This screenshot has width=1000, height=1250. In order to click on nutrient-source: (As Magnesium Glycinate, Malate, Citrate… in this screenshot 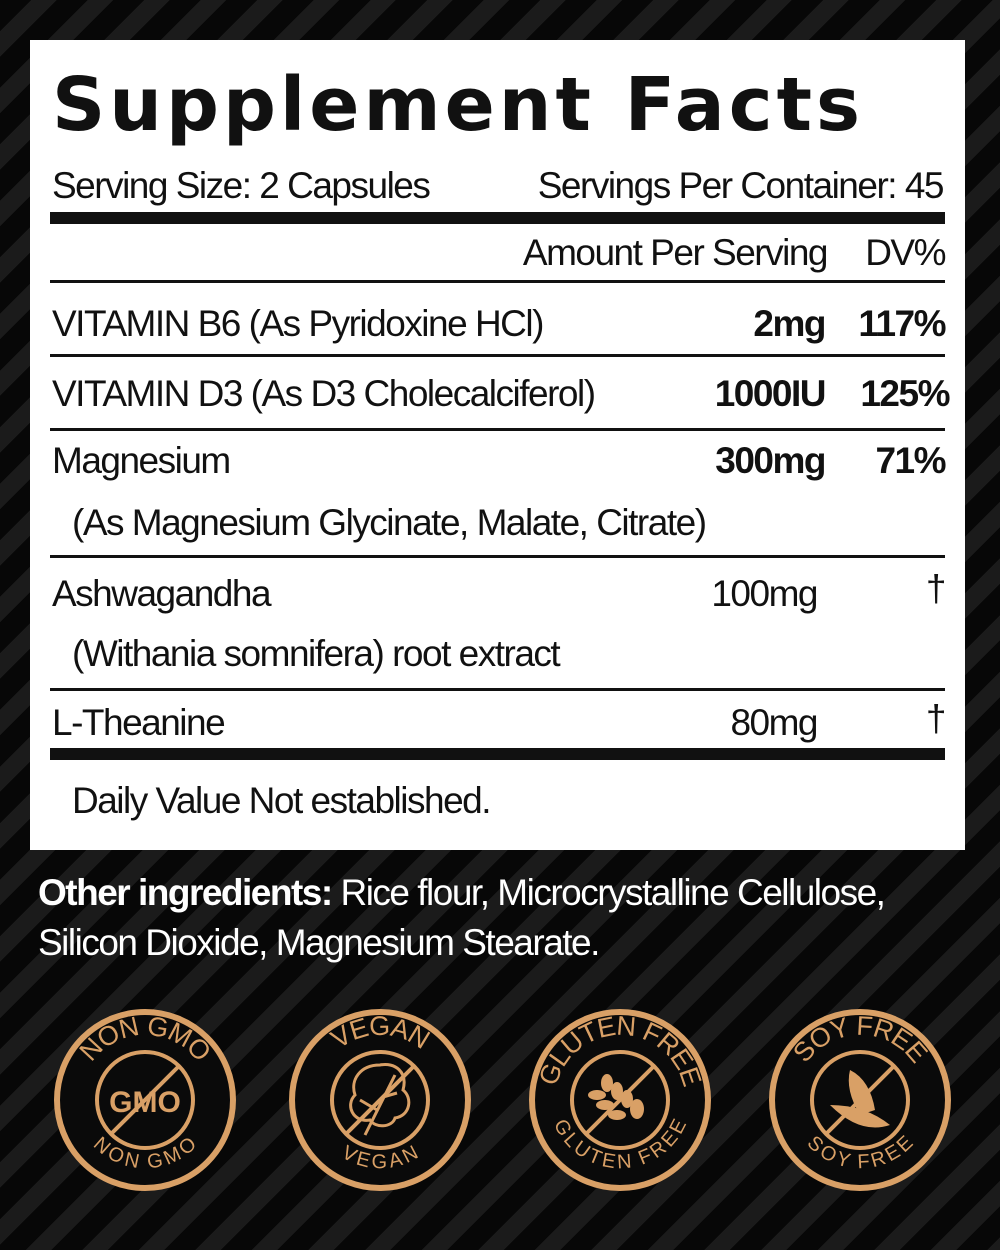, I will do `click(389, 522)`.